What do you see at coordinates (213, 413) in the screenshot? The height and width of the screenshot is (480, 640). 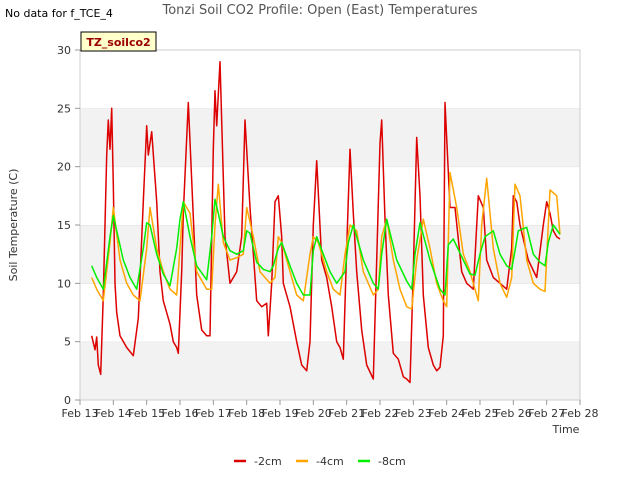 I see `x-tick-label: Feb 17` at bounding box center [213, 413].